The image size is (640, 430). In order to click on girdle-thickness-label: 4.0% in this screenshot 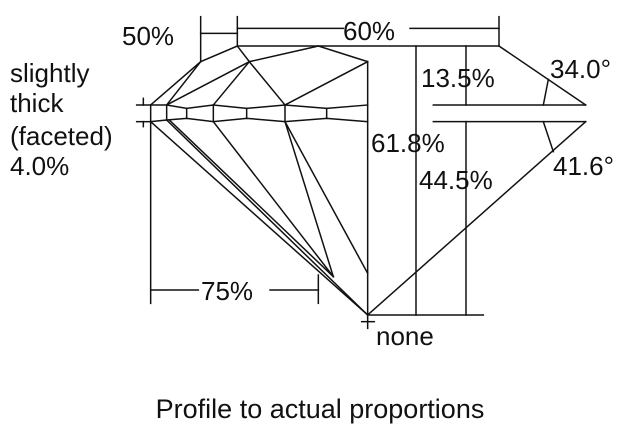, I will do `click(39, 166)`.